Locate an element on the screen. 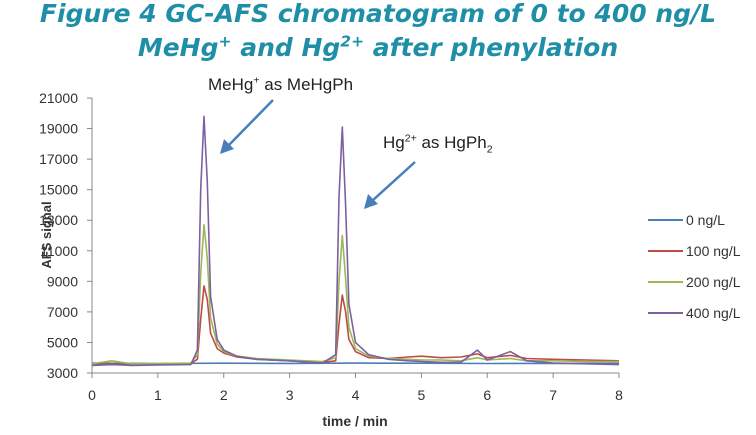 This screenshot has width=756, height=435. x-tick-label: 5 is located at coordinates (421, 395).